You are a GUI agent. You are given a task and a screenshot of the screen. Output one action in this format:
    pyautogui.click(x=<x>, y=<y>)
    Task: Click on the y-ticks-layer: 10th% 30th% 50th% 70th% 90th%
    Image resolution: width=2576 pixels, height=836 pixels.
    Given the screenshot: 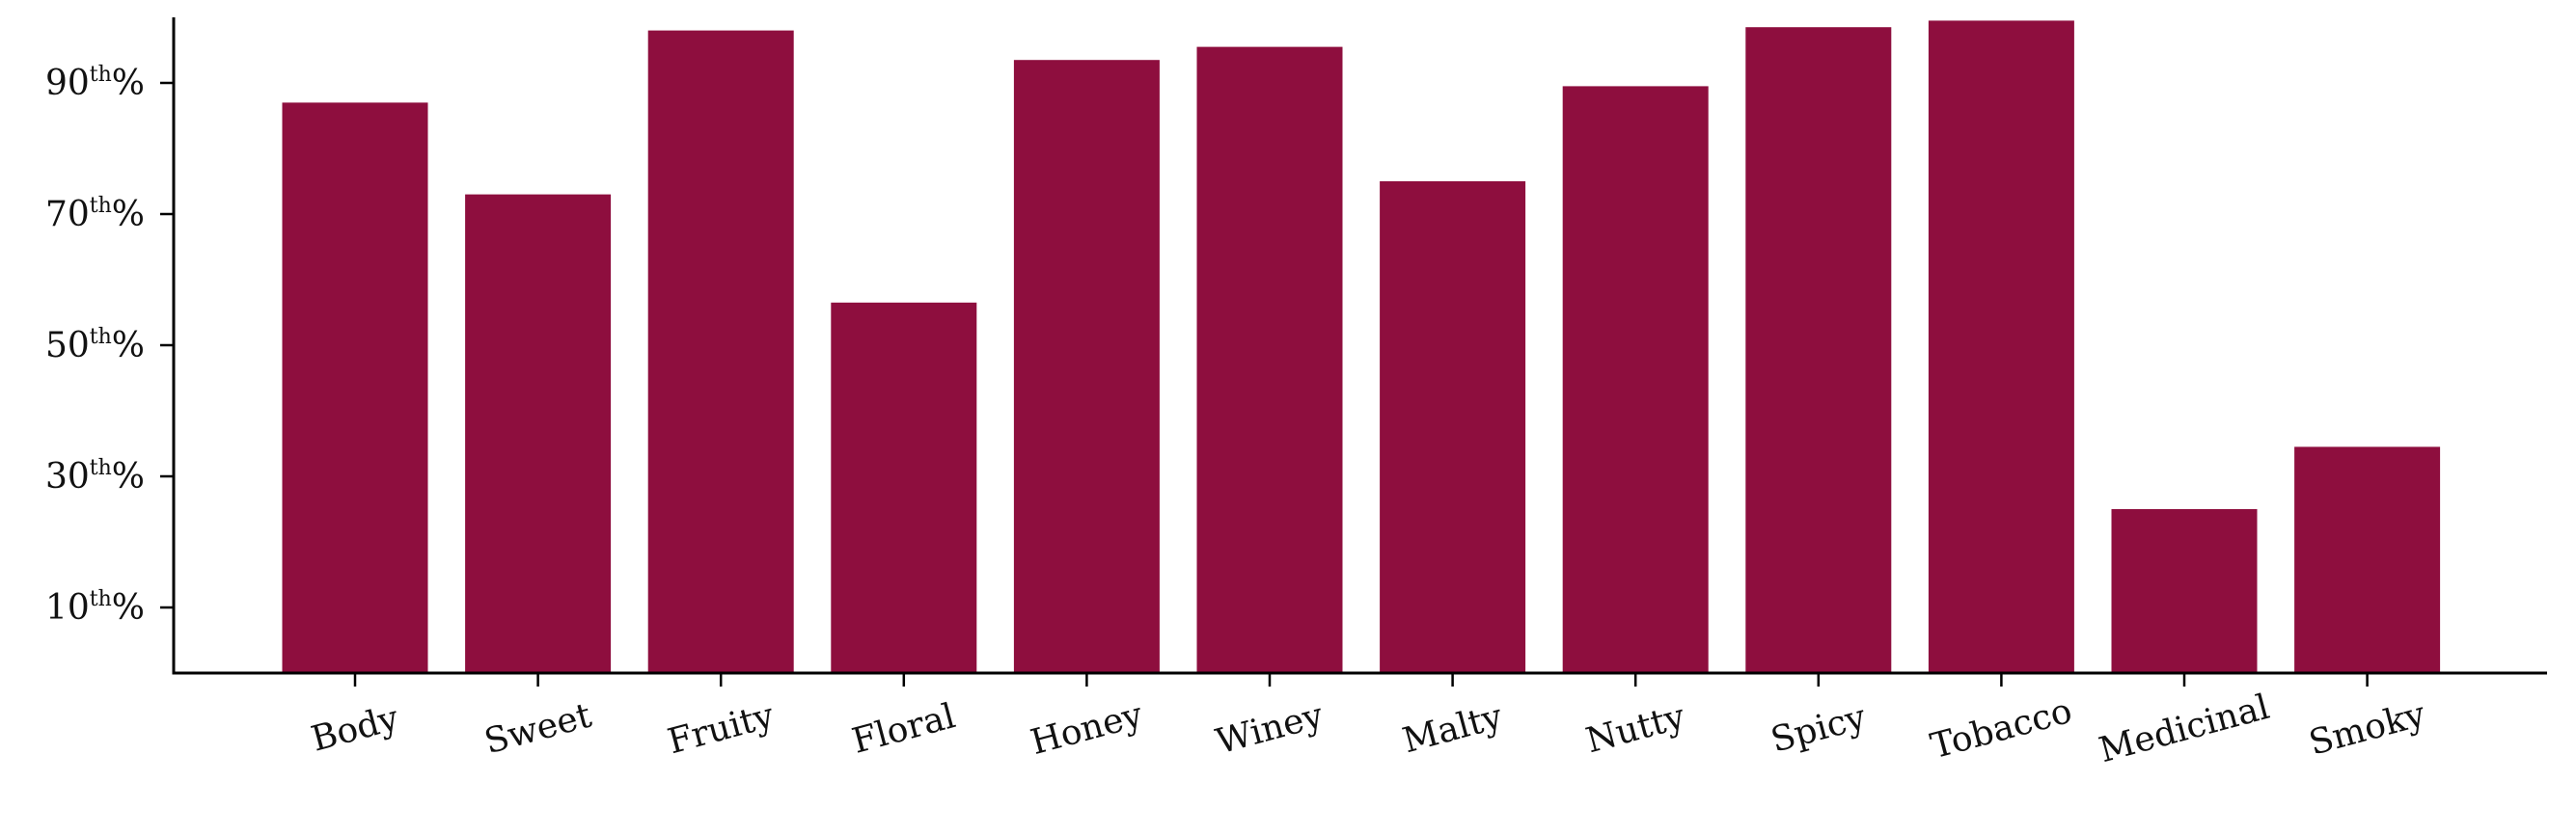 What is the action you would take?
    pyautogui.click(x=110, y=345)
    